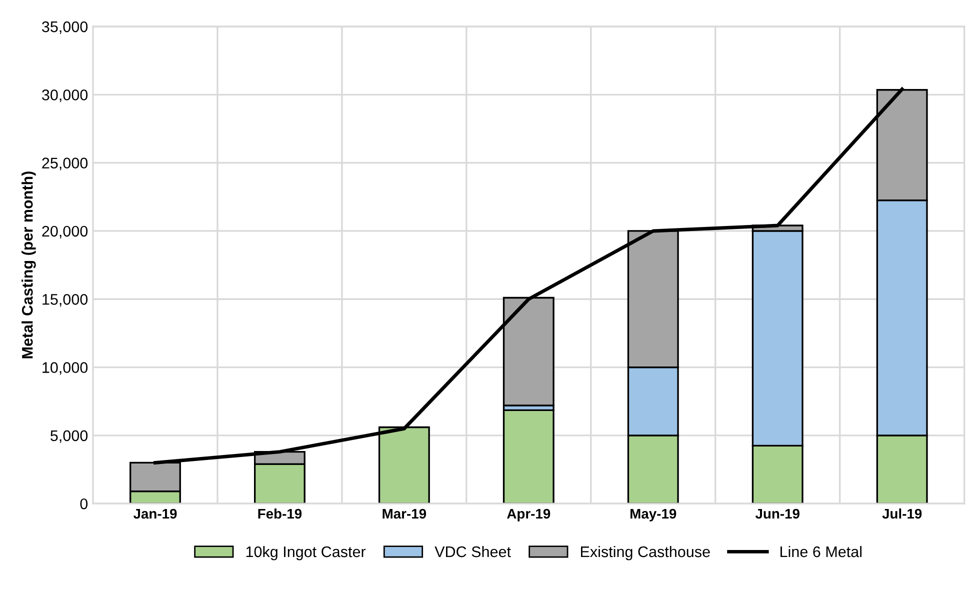 Image resolution: width=979 pixels, height=589 pixels. What do you see at coordinates (65, 96) in the screenshot?
I see `y-tick-label: 30,000` at bounding box center [65, 96].